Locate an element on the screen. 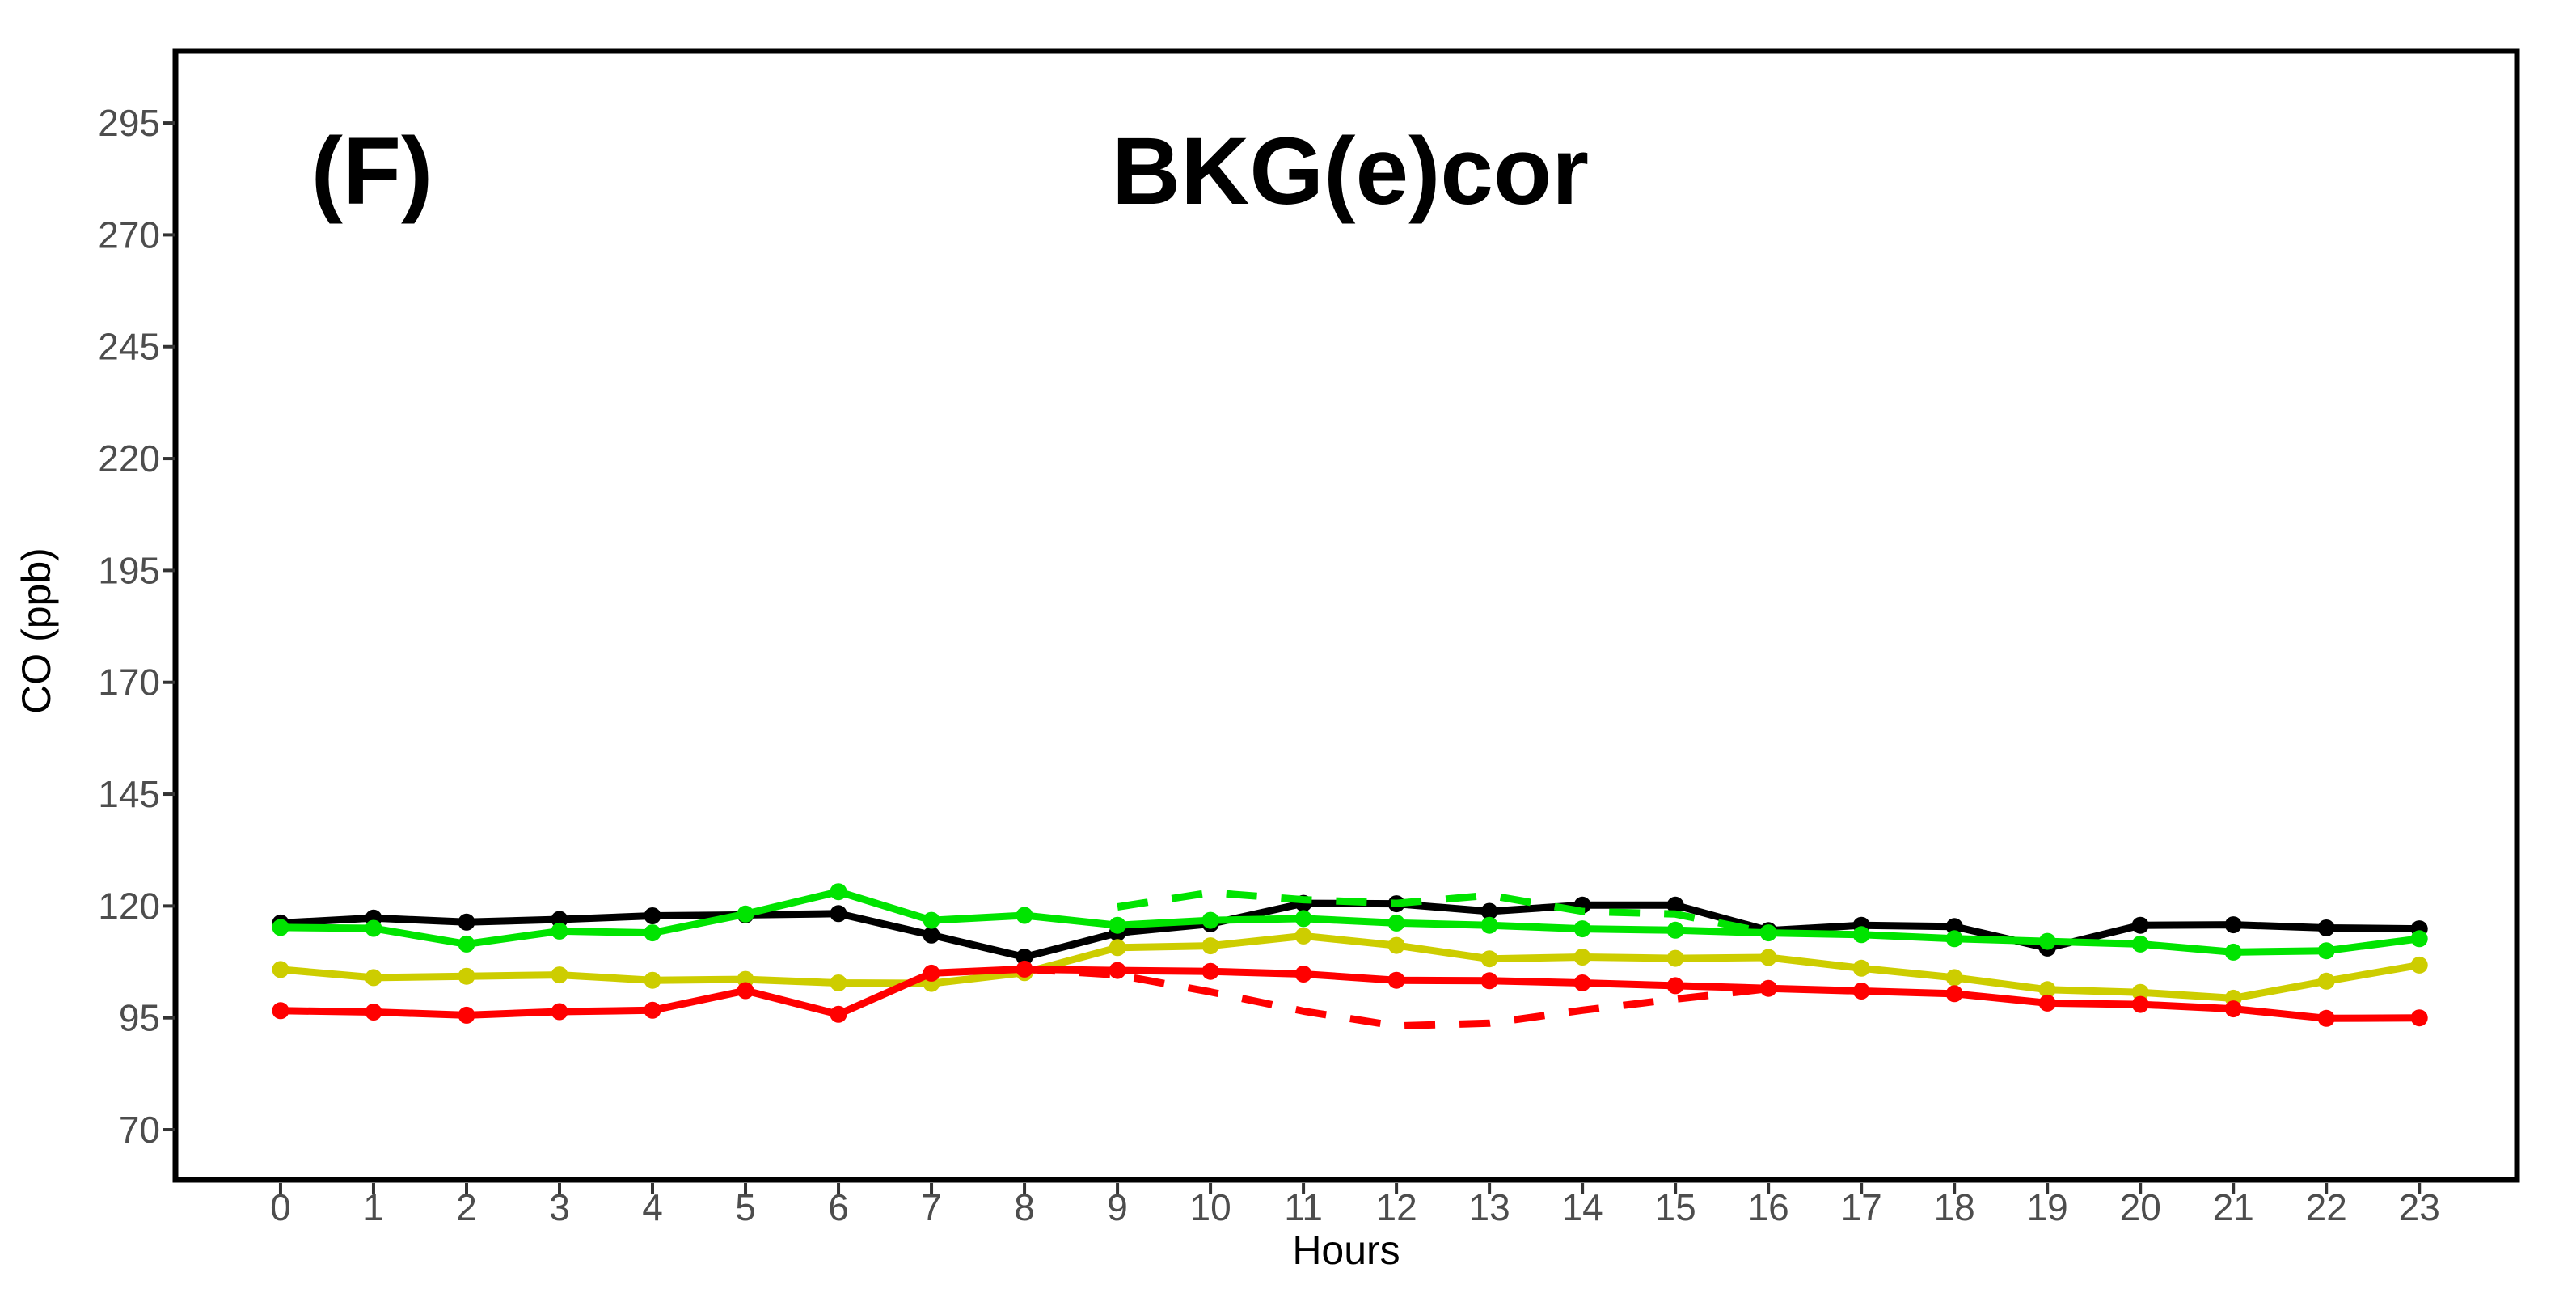 The image size is (2576, 1306). y-tick-label: 245 is located at coordinates (129, 347).